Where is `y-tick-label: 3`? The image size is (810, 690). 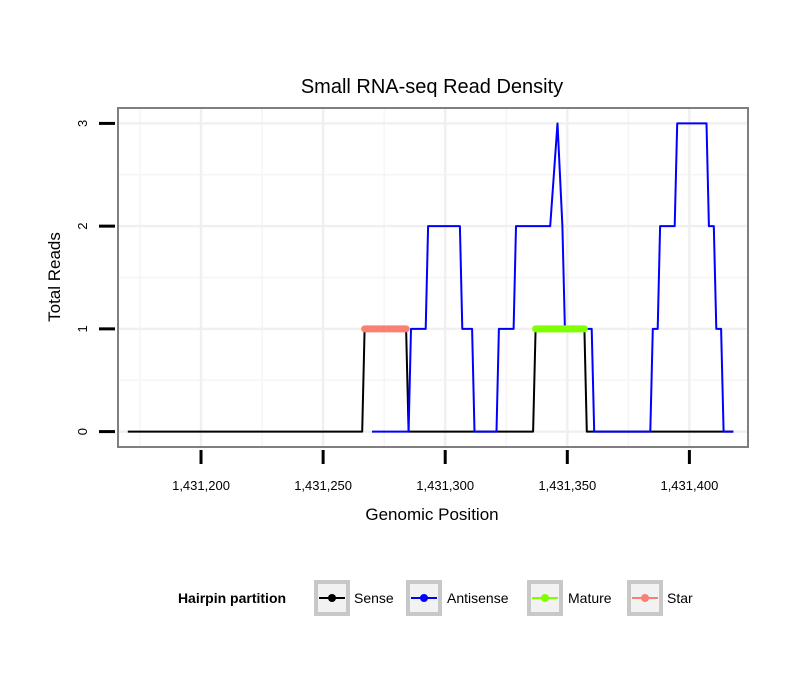
y-tick-label: 3 is located at coordinates (82, 123).